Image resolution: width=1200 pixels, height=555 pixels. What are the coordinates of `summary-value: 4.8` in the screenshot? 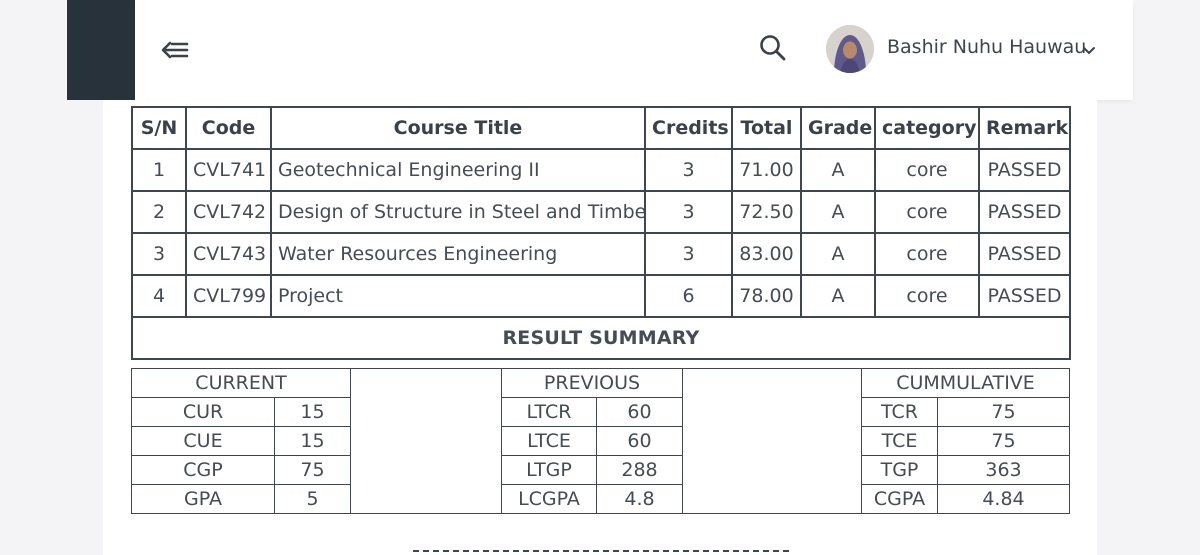 It's located at (639, 499).